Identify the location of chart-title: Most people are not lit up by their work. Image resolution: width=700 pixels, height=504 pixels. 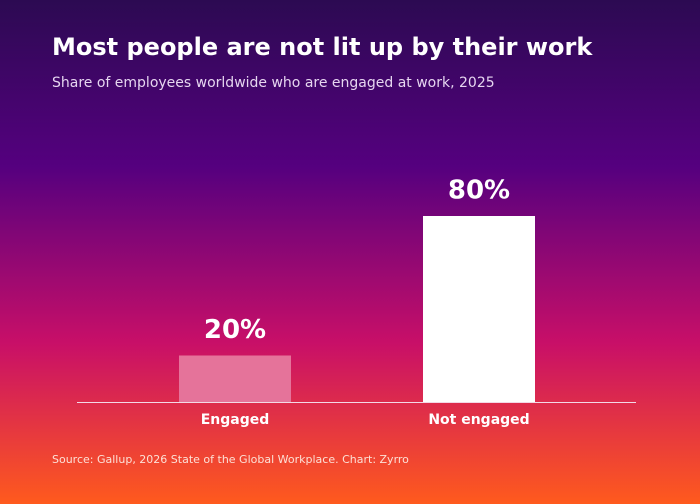
(322, 47).